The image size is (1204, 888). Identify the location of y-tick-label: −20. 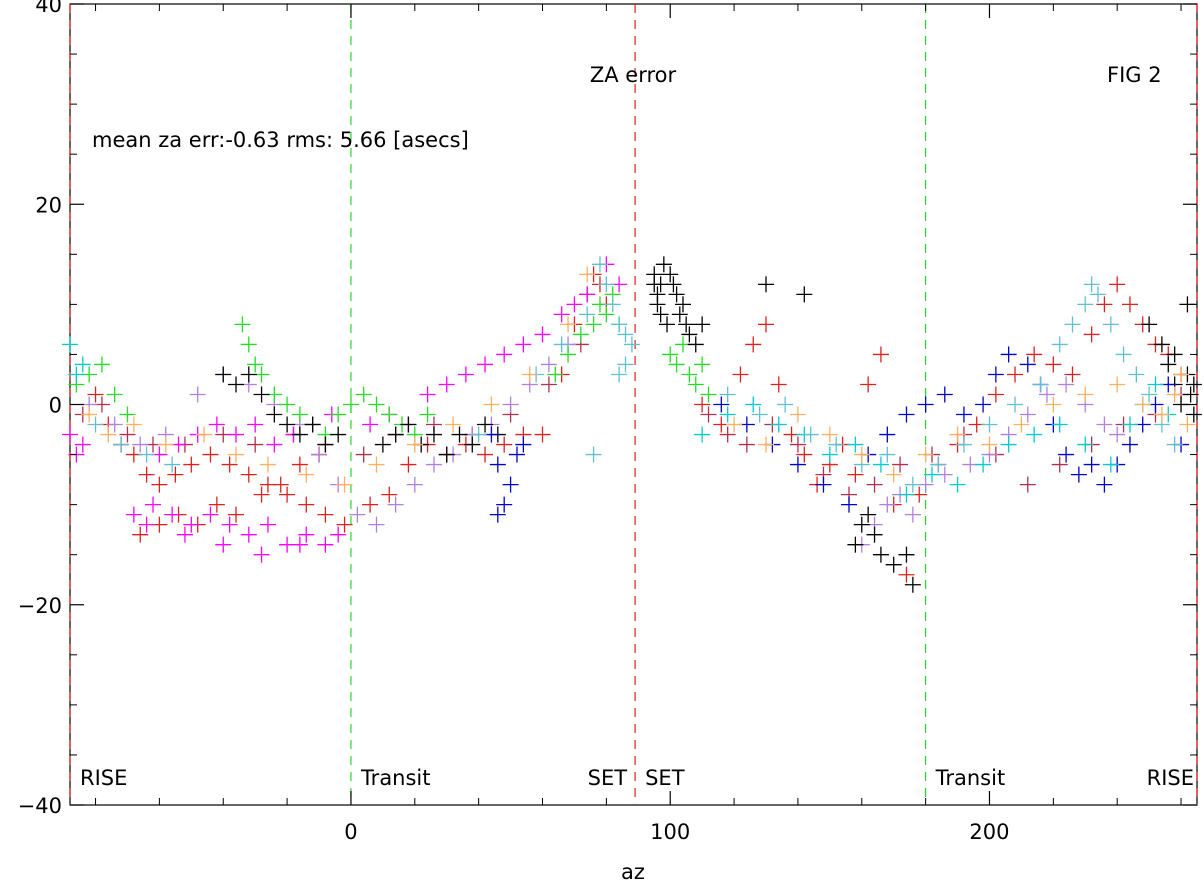
(40, 606).